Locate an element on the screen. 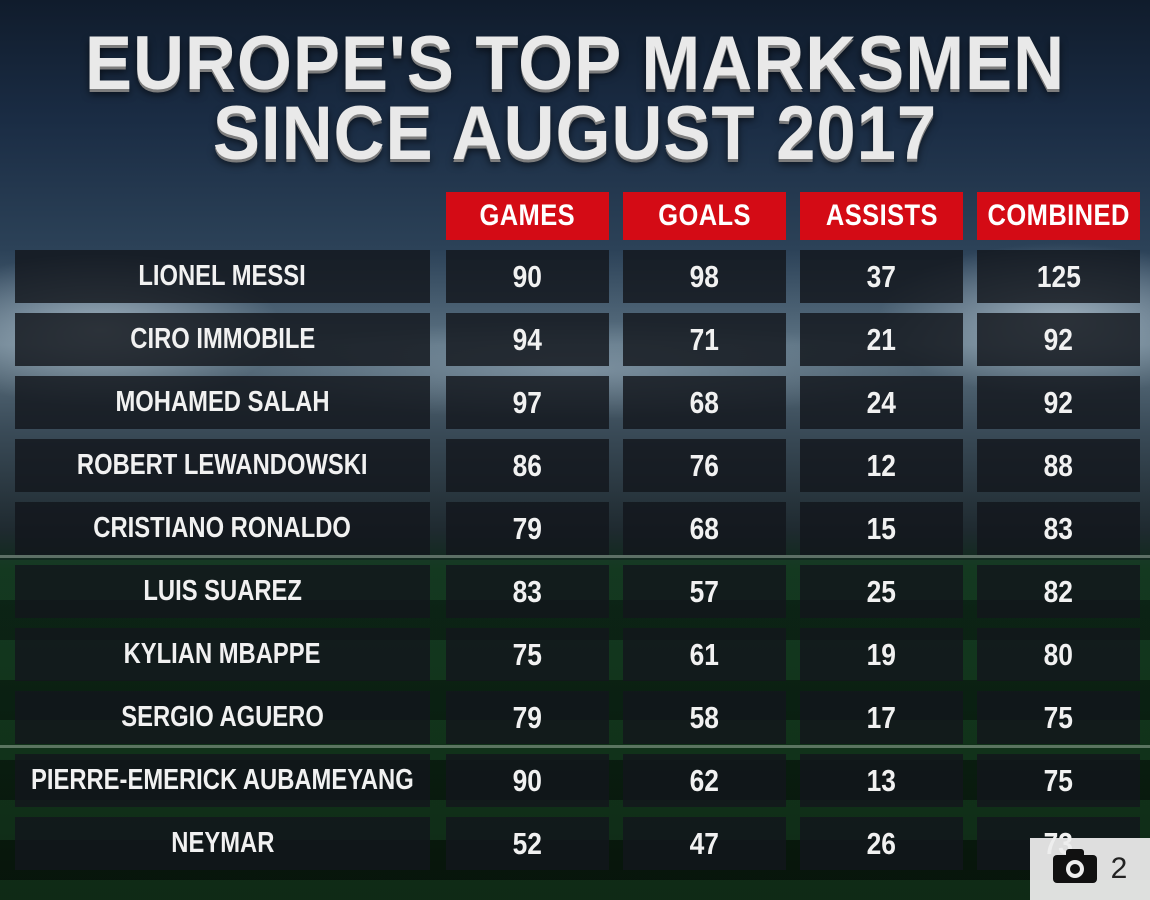 The height and width of the screenshot is (900, 1150). combined-value: 125 is located at coordinates (1058, 276).